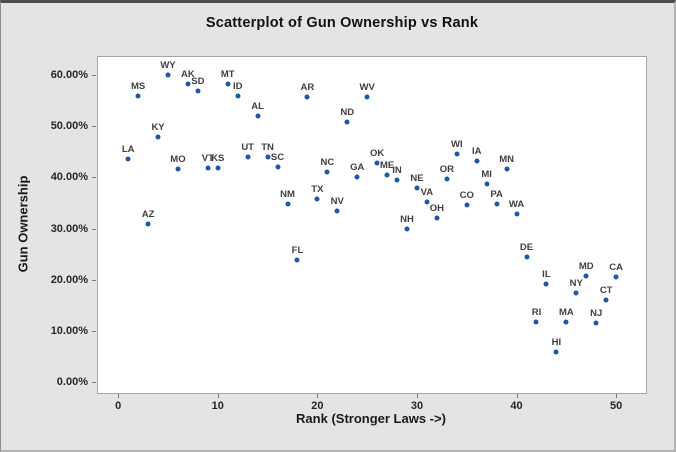  I want to click on data-point-TN, so click(268, 157).